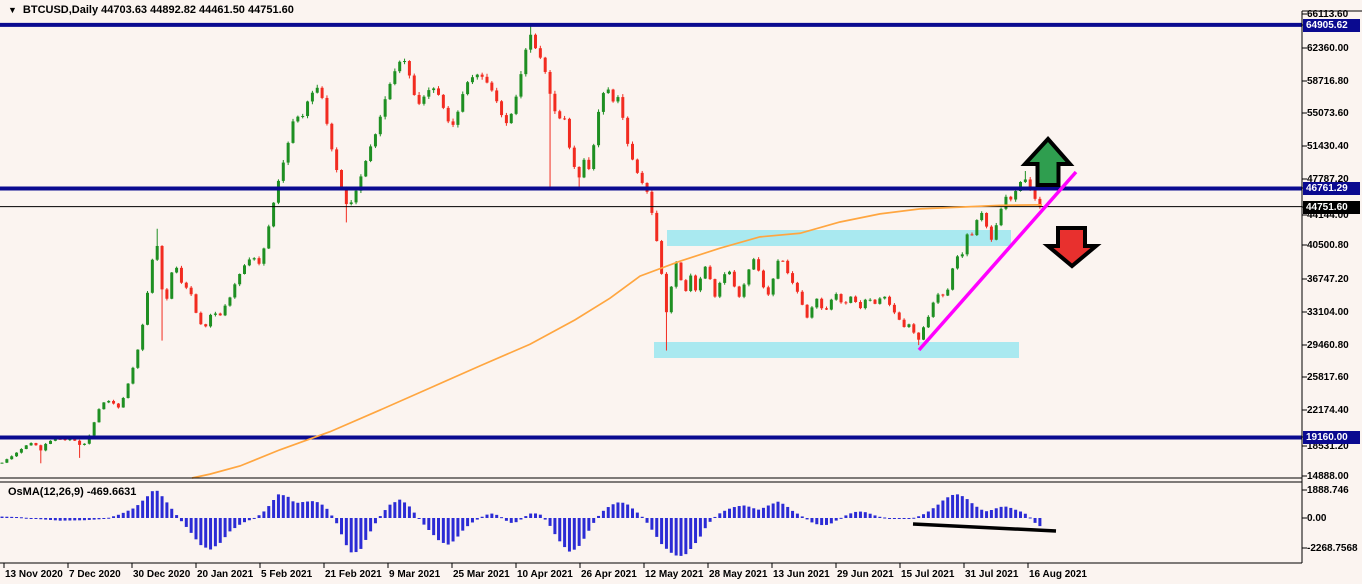  What do you see at coordinates (287, 574) in the screenshot?
I see `date-label: 5 Feb 2021` at bounding box center [287, 574].